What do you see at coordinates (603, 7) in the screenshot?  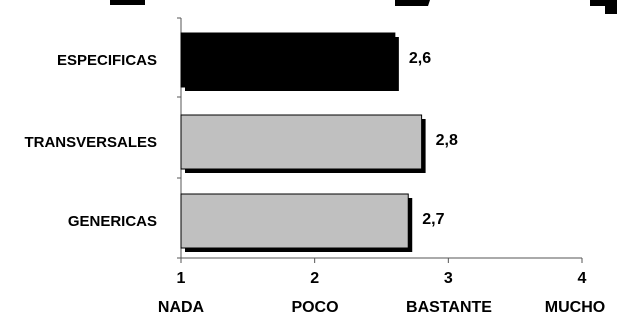 I see `title-fragment-right` at bounding box center [603, 7].